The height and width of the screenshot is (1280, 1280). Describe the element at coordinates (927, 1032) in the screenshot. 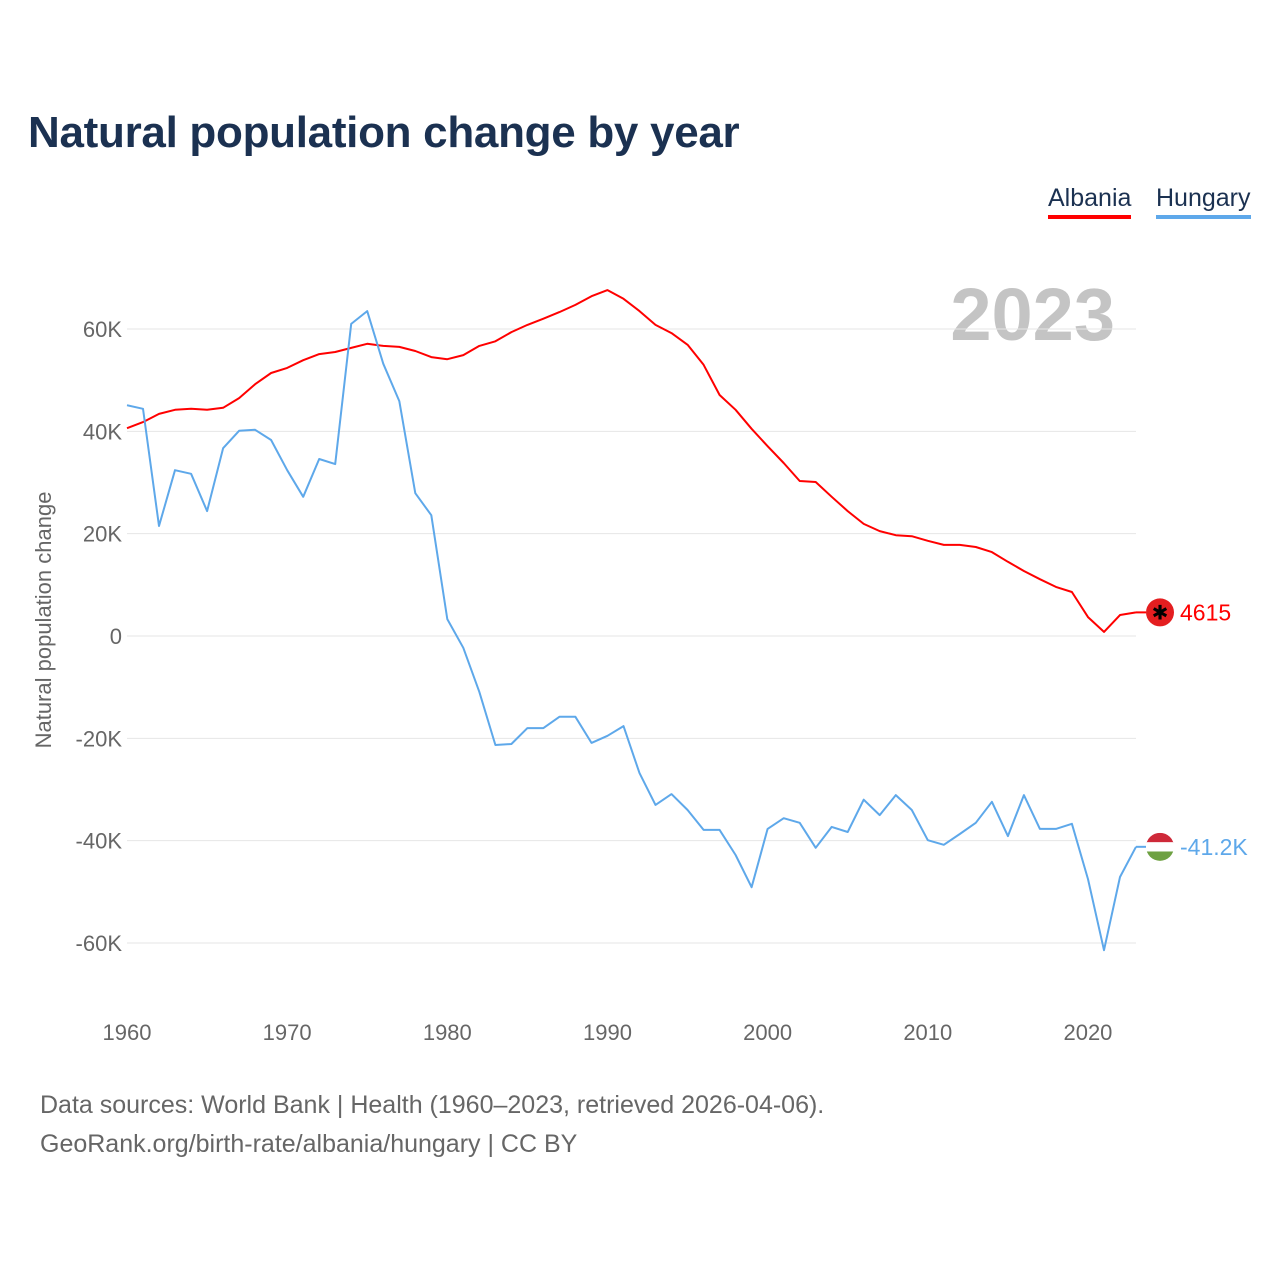

I see `x-tick-label: 2010` at that location.